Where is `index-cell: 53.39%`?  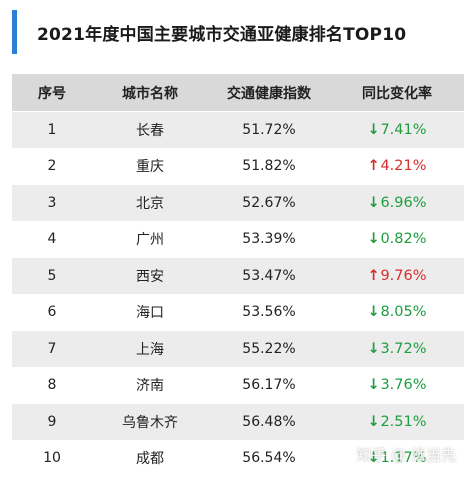
index-cell: 53.39% is located at coordinates (269, 239).